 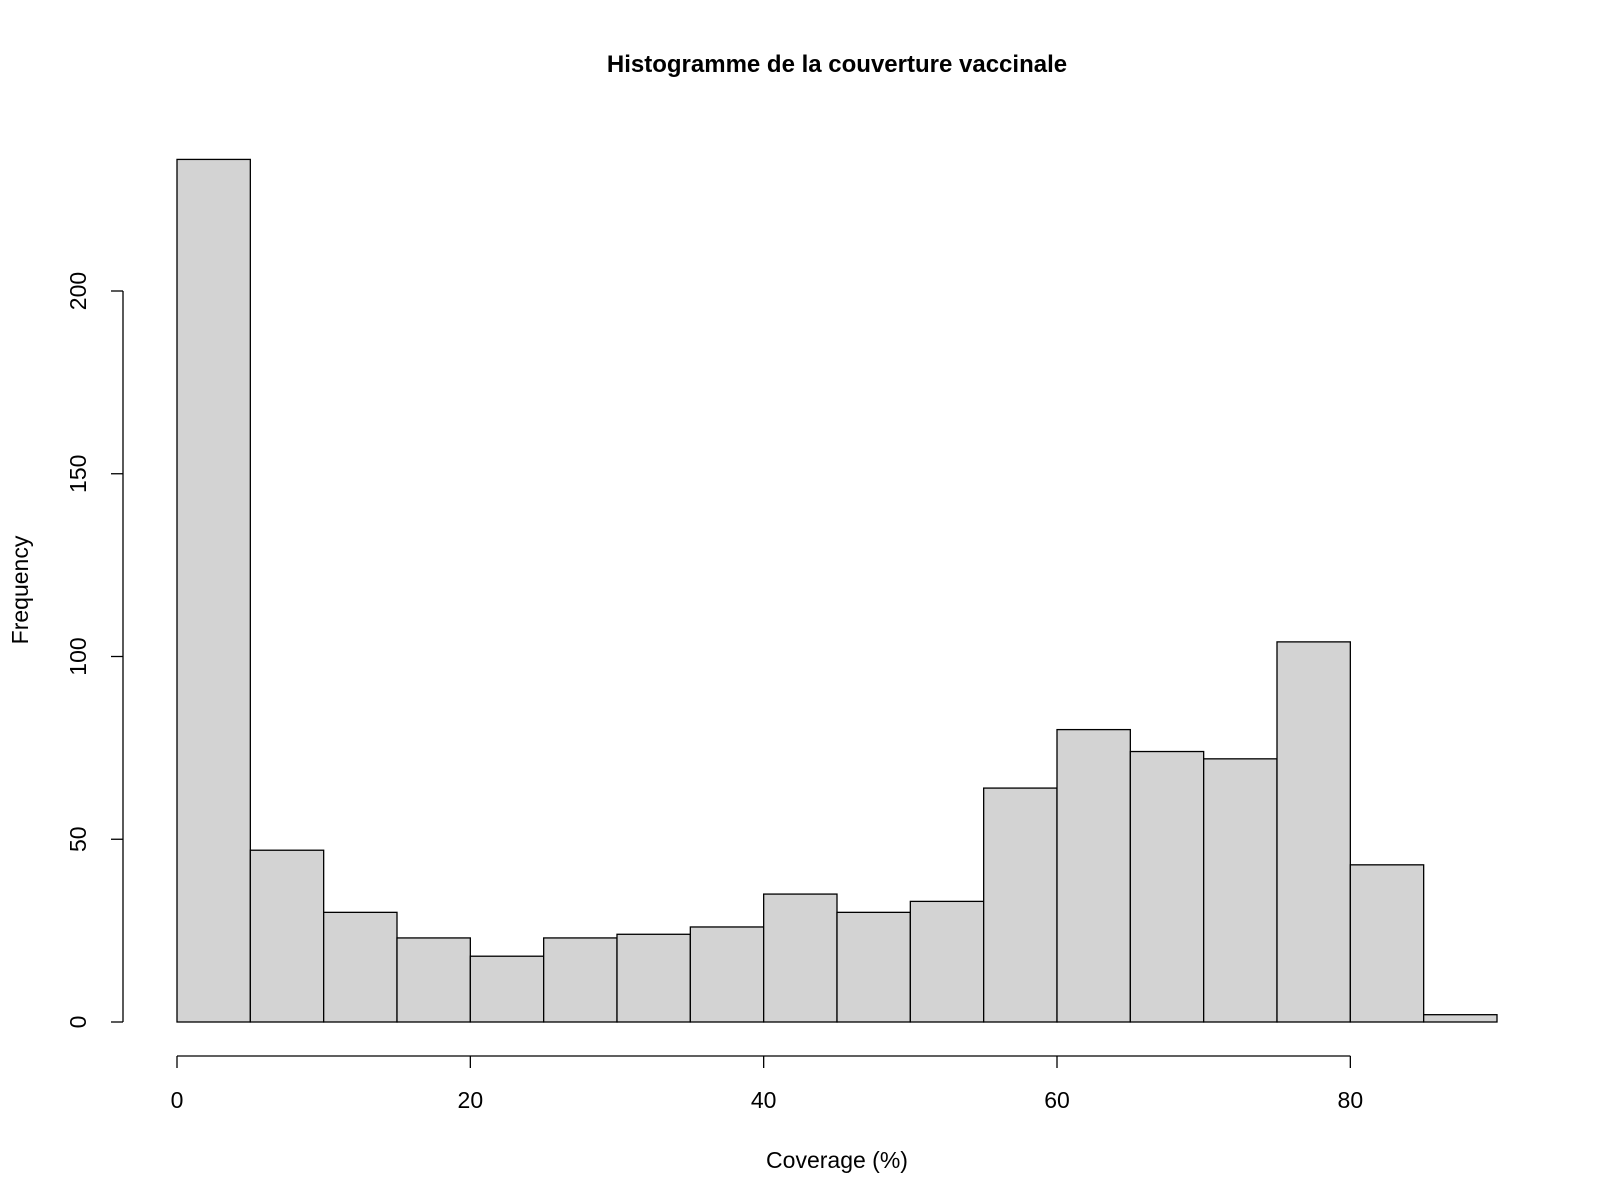 I want to click on x-axis-label: Coverage (%), so click(x=837, y=1160).